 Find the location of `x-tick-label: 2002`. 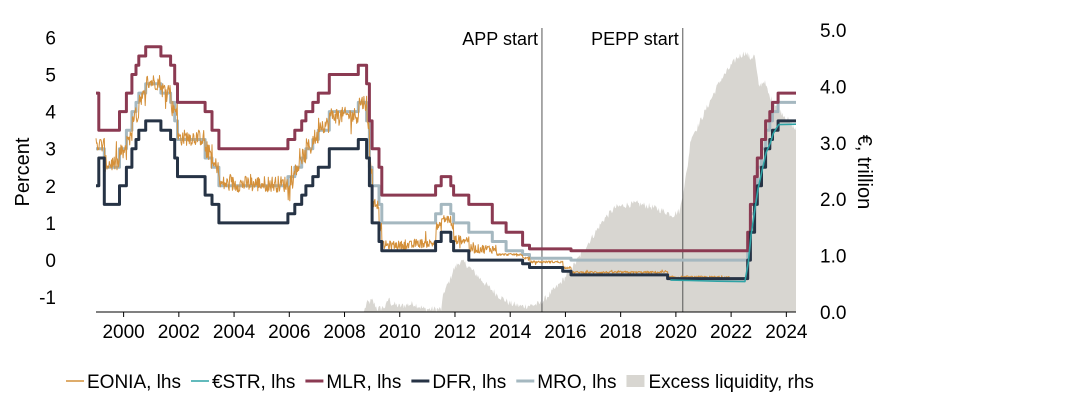

x-tick-label: 2002 is located at coordinates (179, 332).